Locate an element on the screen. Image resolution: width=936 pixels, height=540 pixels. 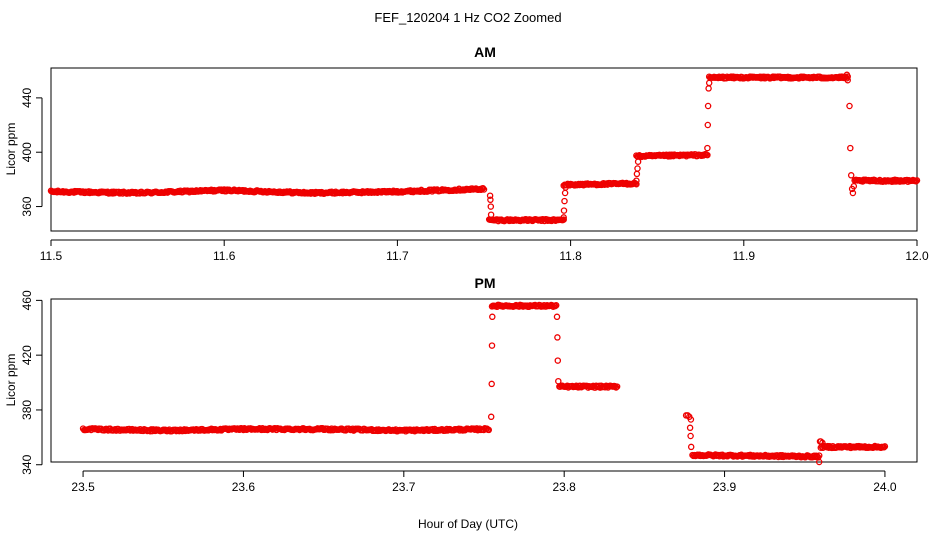
y-axis-label-am: Licor ppm is located at coordinates (11, 149).